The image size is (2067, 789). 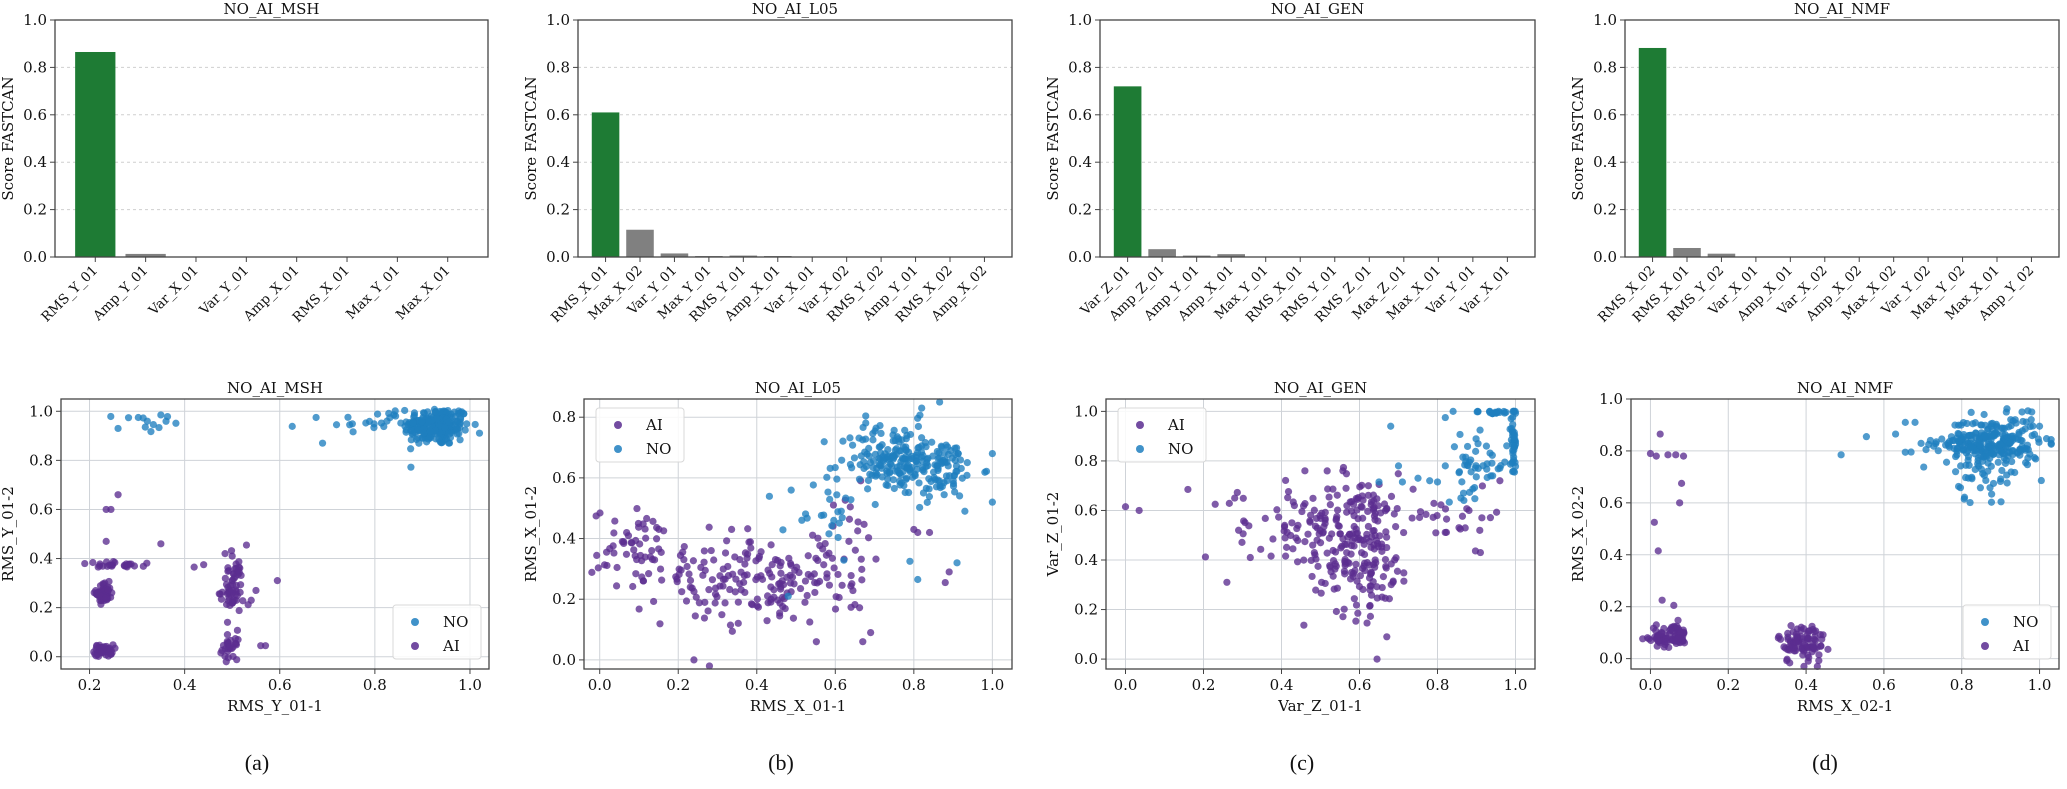 I want to click on x-tick-label: 1.0, so click(x=1516, y=685).